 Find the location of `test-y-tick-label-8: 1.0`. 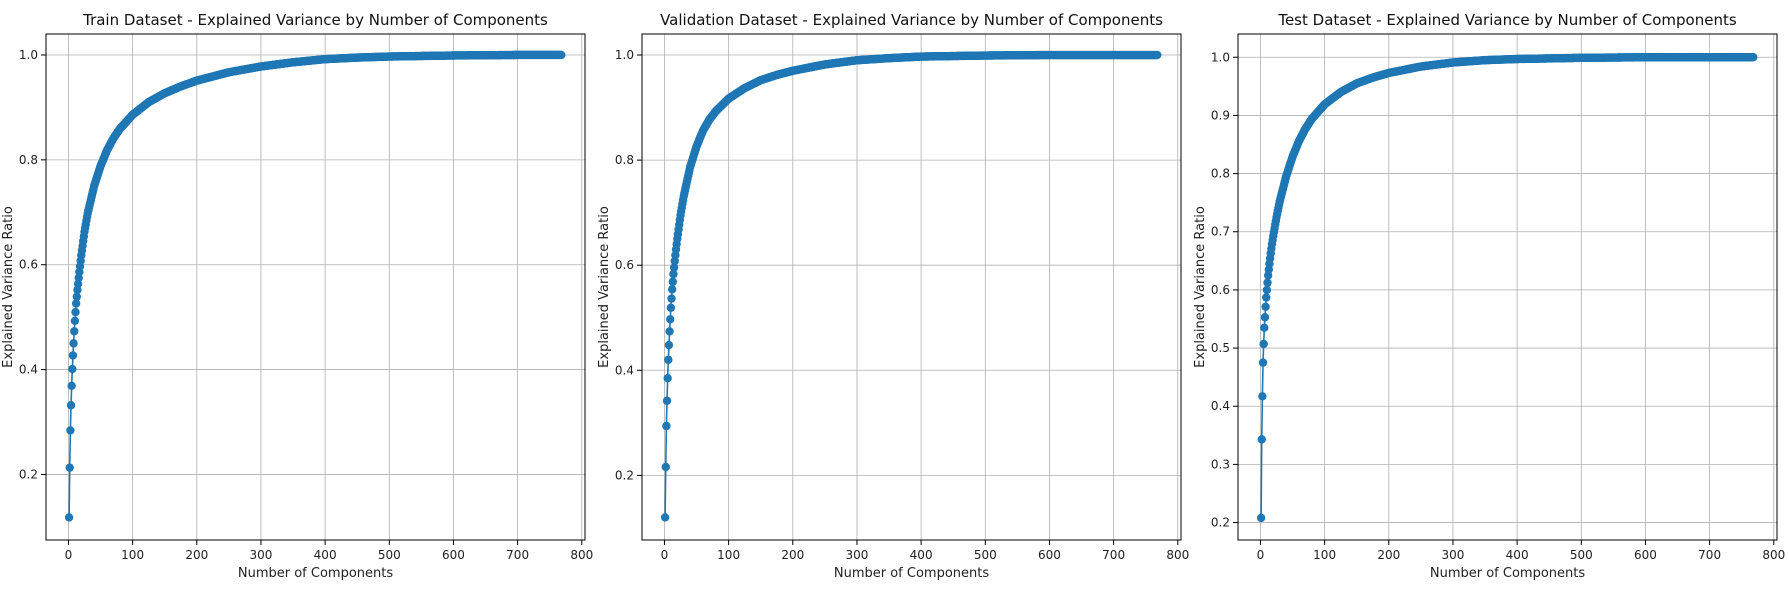

test-y-tick-label-8: 1.0 is located at coordinates (1220, 57).